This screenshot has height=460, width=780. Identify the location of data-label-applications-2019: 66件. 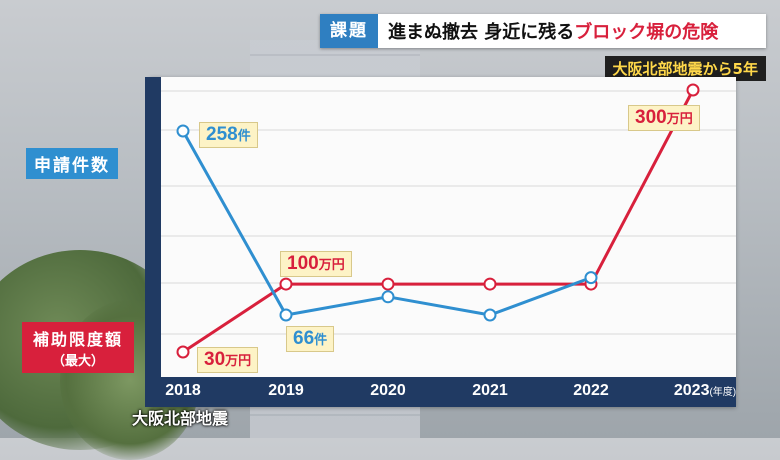
(310, 339).